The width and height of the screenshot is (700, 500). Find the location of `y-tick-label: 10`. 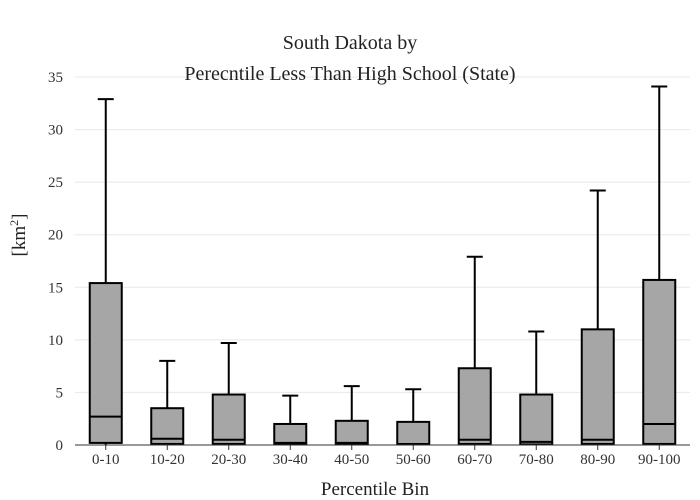

y-tick-label: 10 is located at coordinates (55, 341).